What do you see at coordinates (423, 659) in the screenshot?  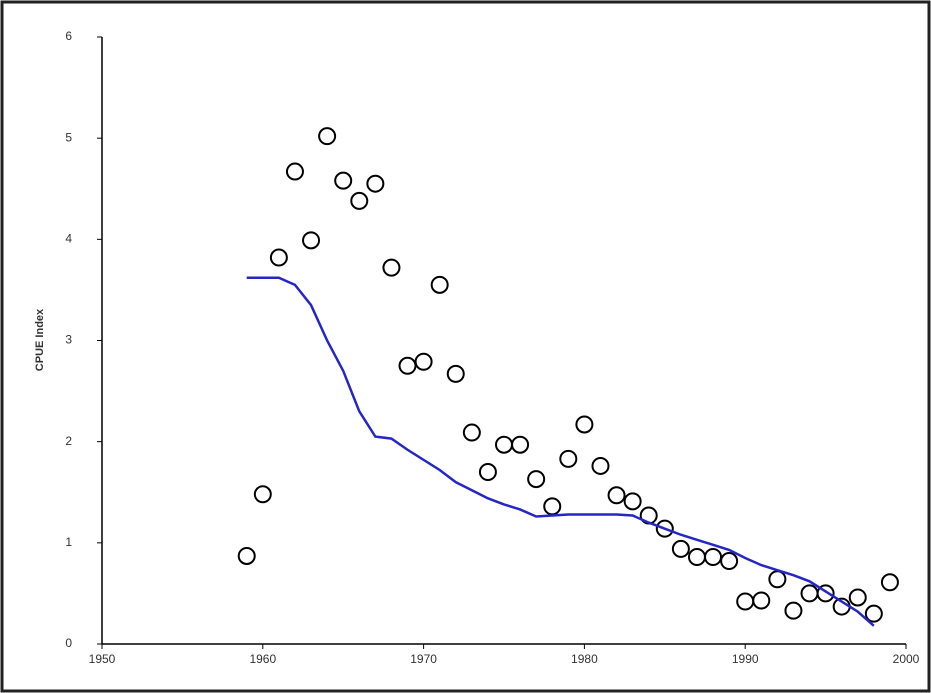 I see `x-tick-label: 1970` at bounding box center [423, 659].